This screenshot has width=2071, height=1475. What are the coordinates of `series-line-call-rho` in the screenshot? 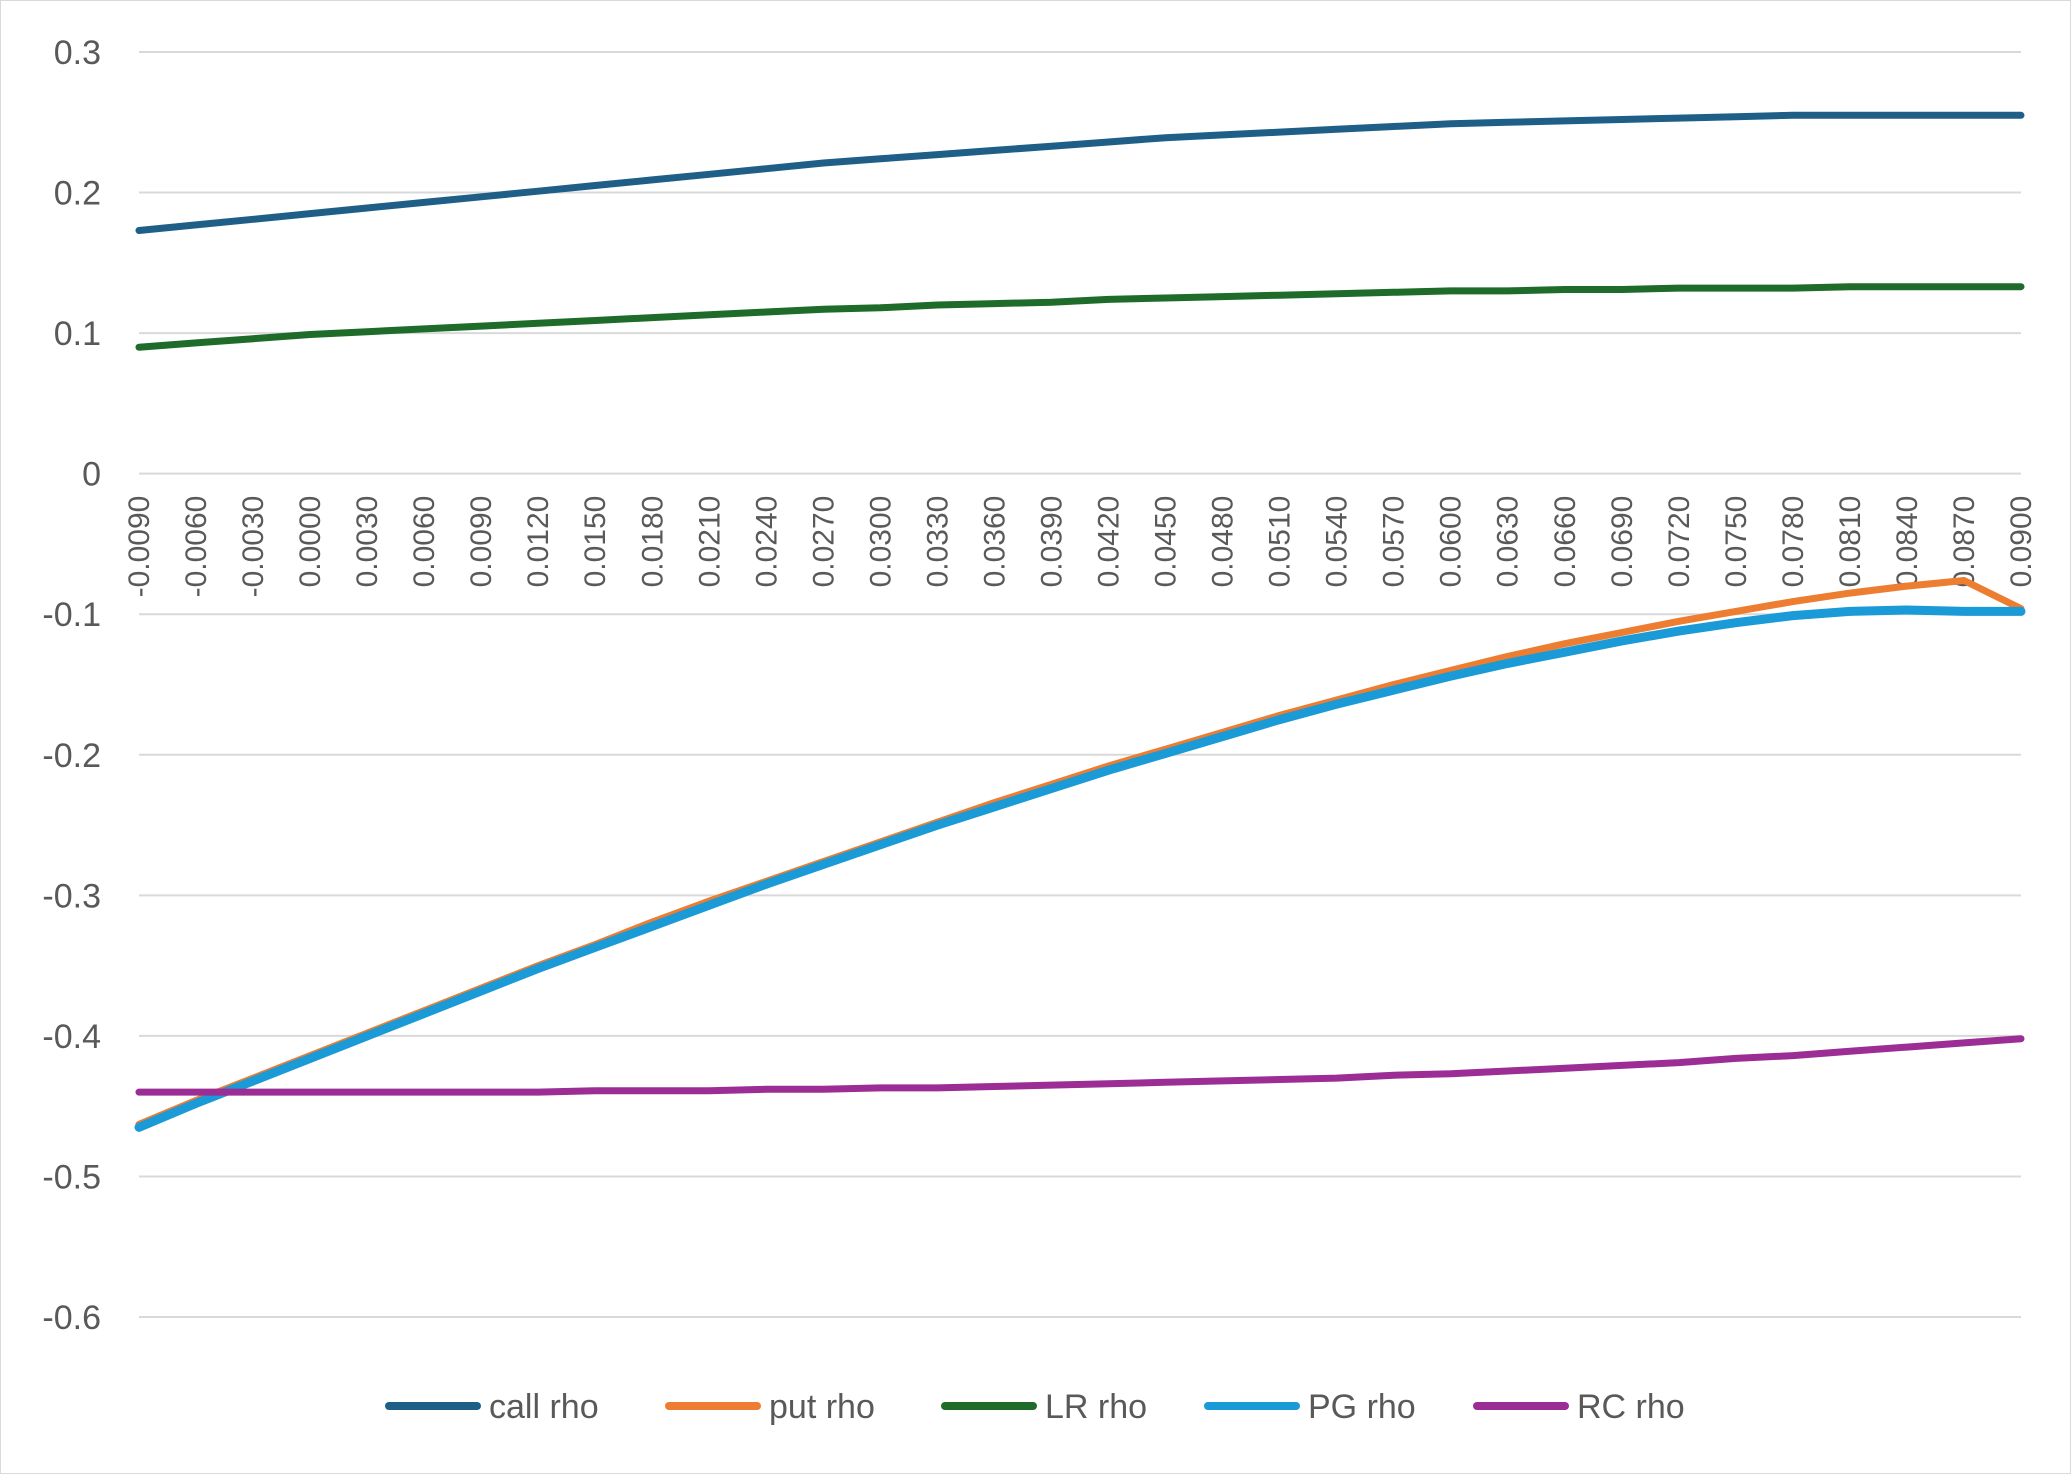 It's located at (1080, 172).